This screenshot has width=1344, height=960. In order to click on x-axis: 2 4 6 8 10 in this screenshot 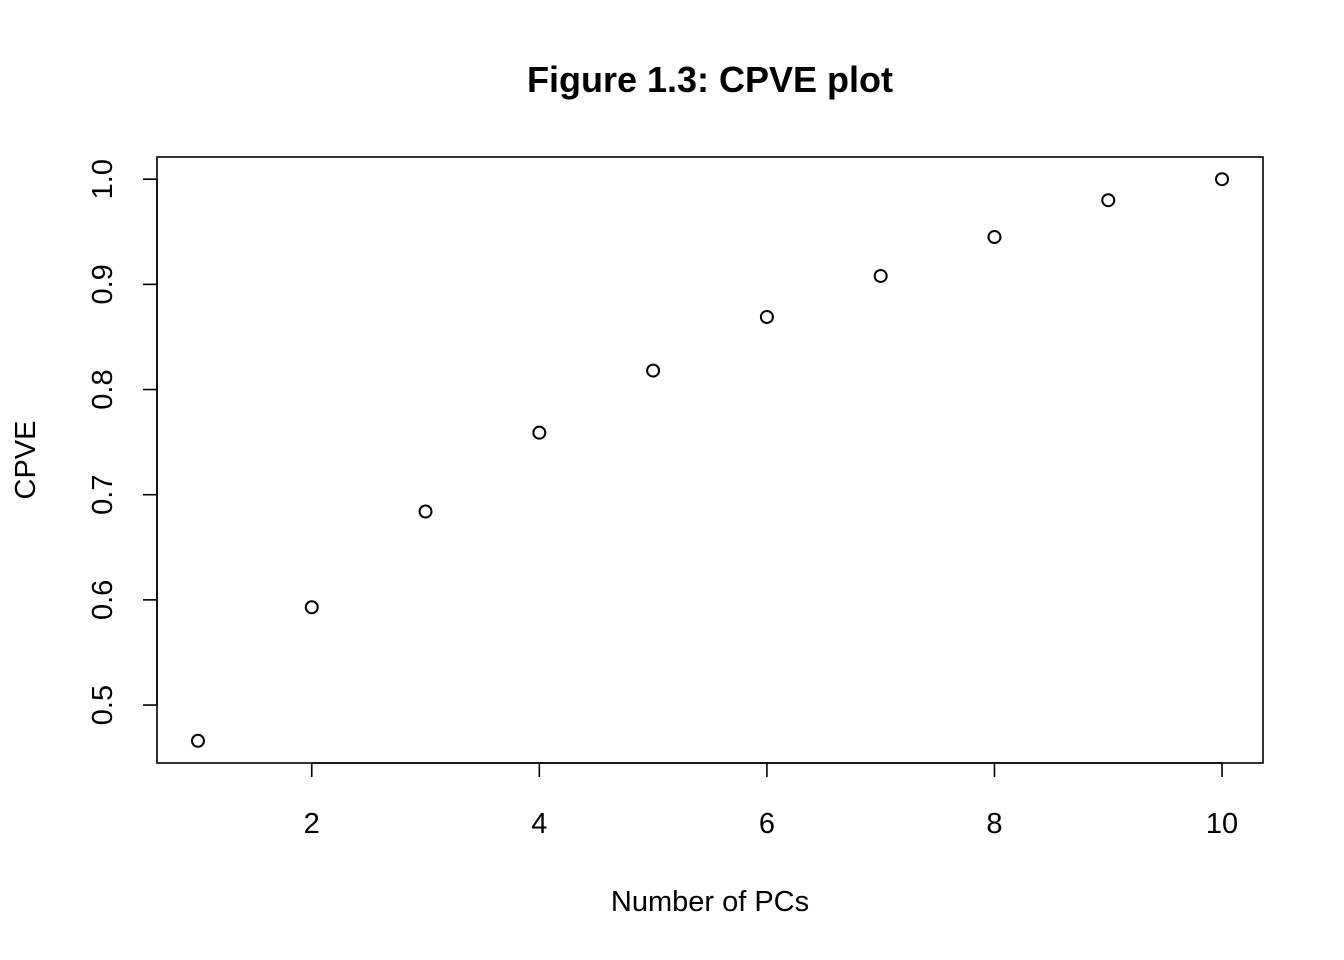, I will do `click(771, 801)`.